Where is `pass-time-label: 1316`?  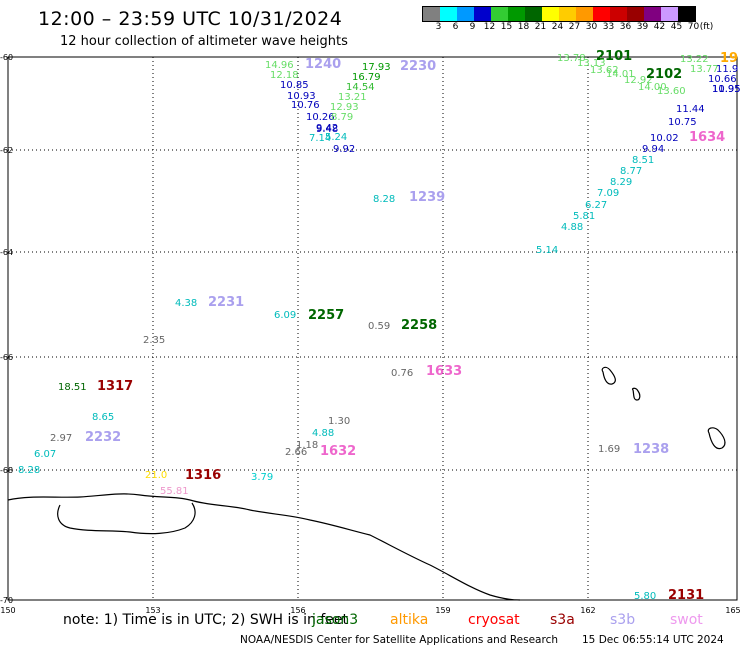 pass-time-label: 1316 is located at coordinates (203, 475).